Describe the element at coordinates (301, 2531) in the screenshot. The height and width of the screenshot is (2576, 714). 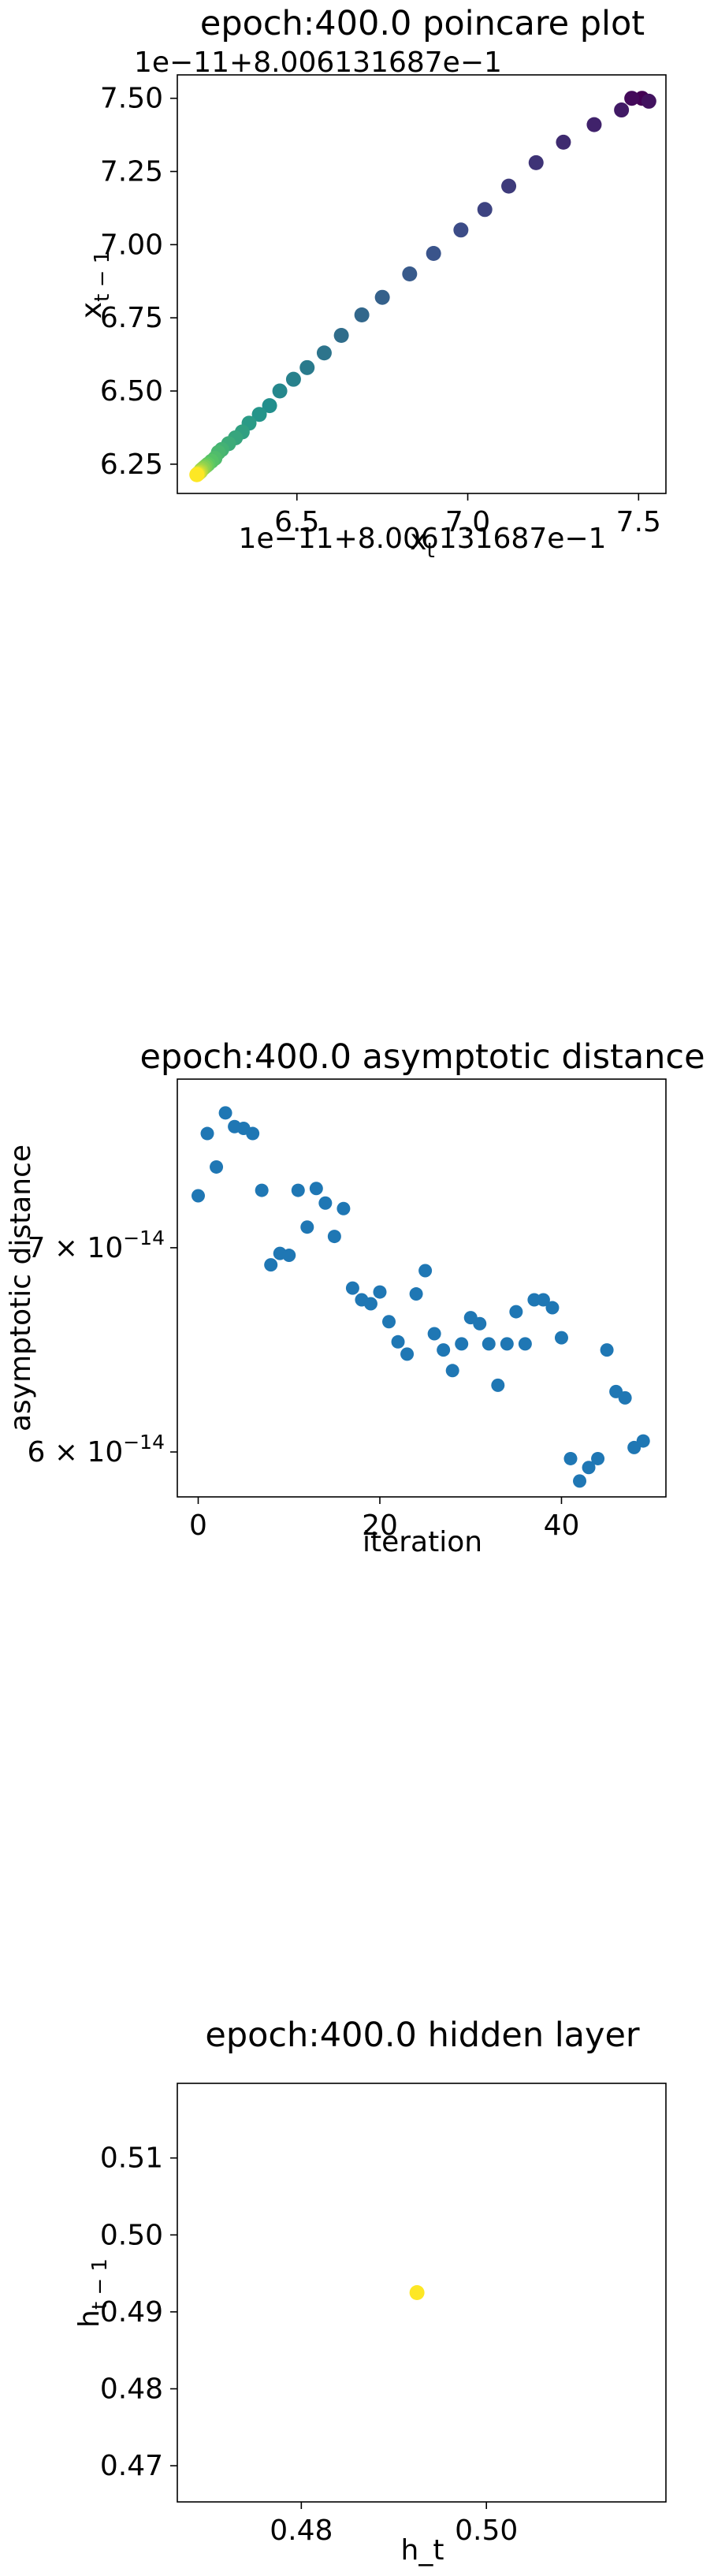
I see `x-tick-label: 0.48` at that location.